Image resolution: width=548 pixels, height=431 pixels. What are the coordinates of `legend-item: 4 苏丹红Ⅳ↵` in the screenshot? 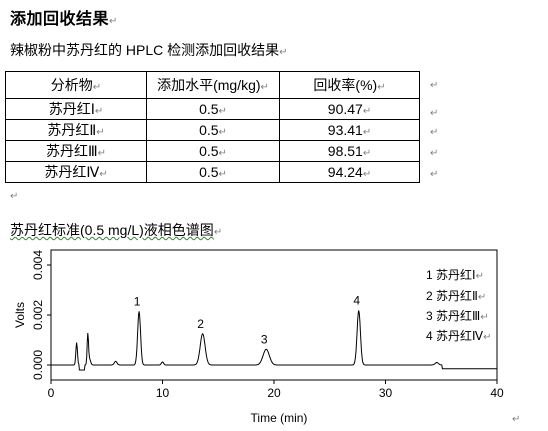 It's located at (459, 336).